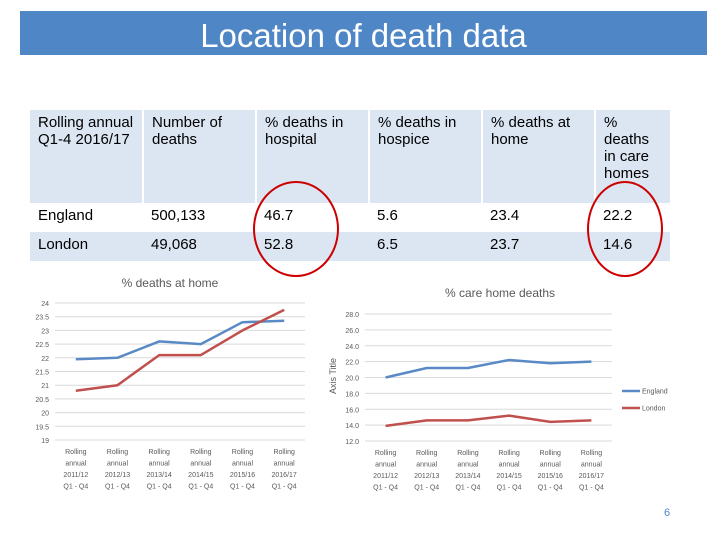 The height and width of the screenshot is (540, 720). I want to click on y-tick-label: 14.0, so click(352, 426).